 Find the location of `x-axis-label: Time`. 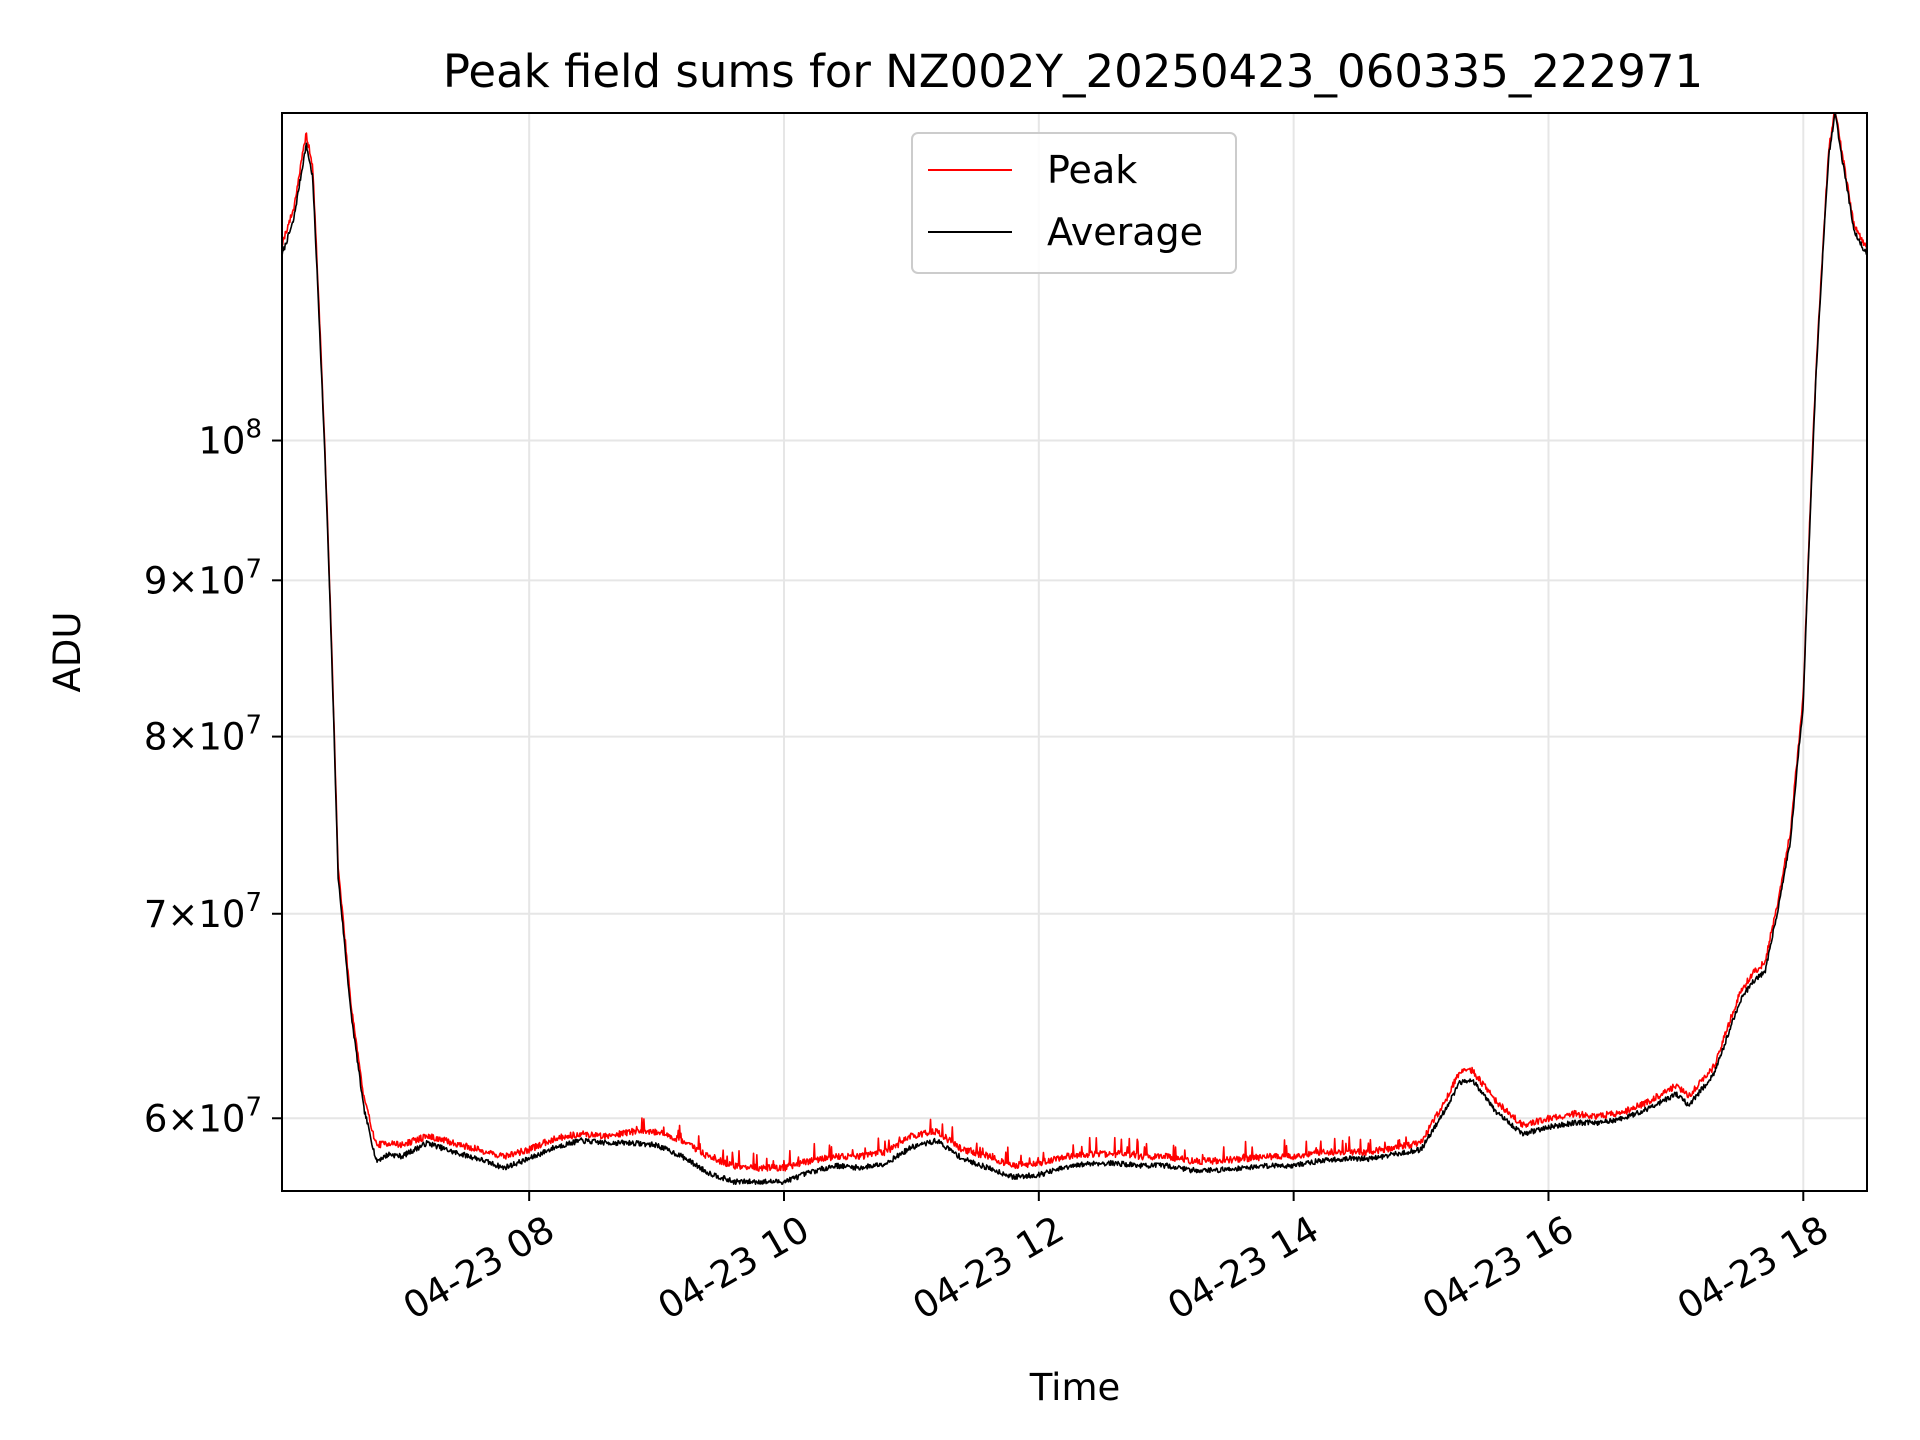

x-axis-label: Time is located at coordinates (1075, 1387).